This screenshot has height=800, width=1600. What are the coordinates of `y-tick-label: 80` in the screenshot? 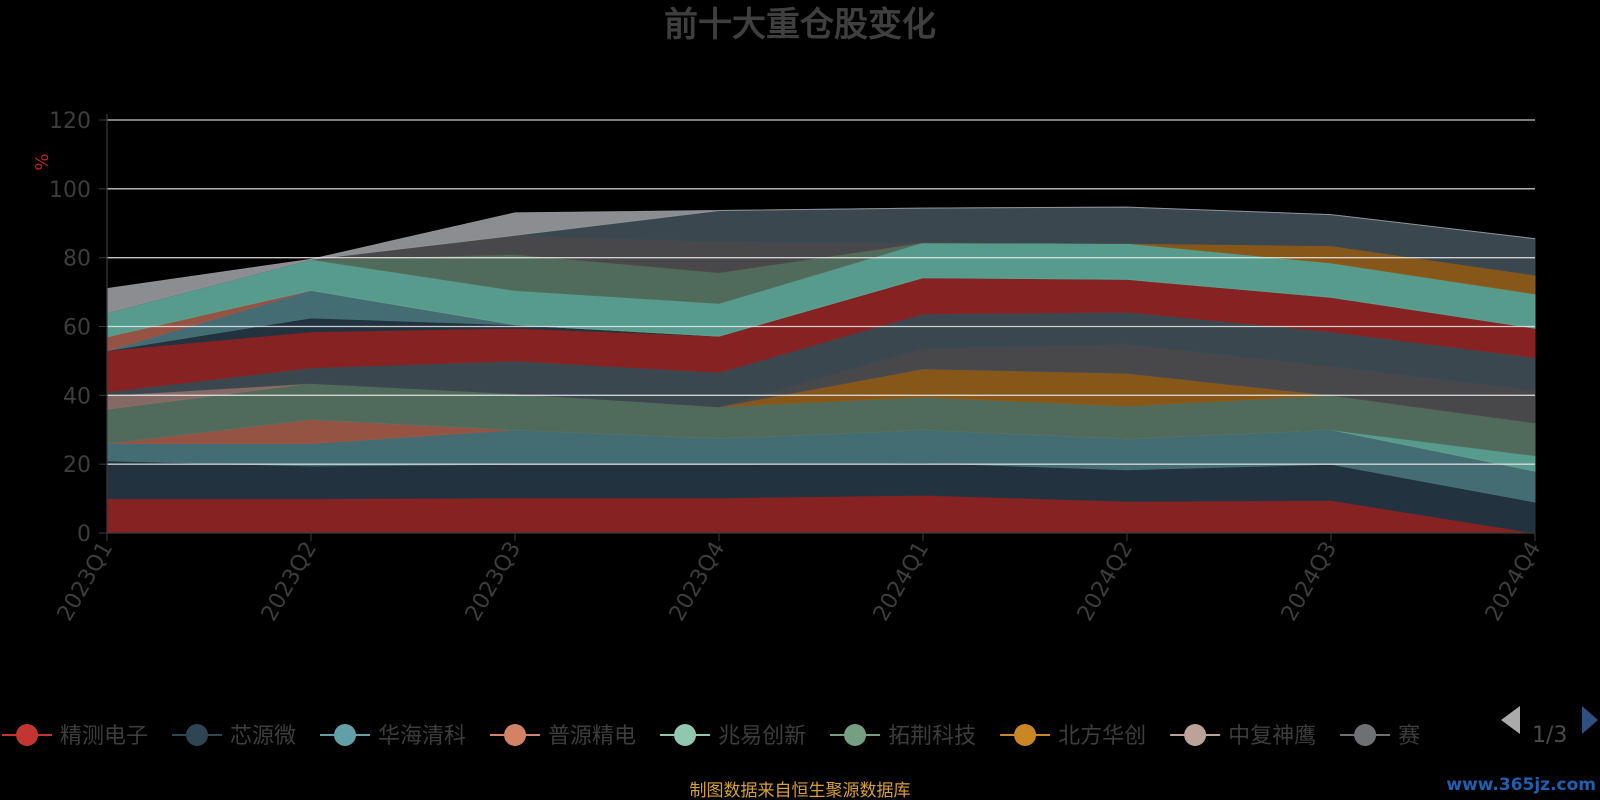 It's located at (77, 259).